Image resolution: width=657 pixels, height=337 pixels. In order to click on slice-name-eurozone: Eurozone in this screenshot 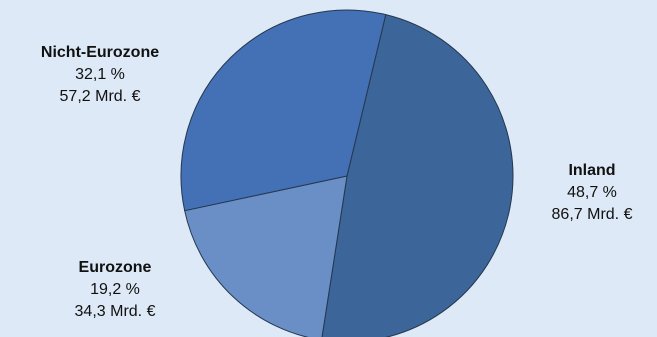, I will do `click(115, 267)`.